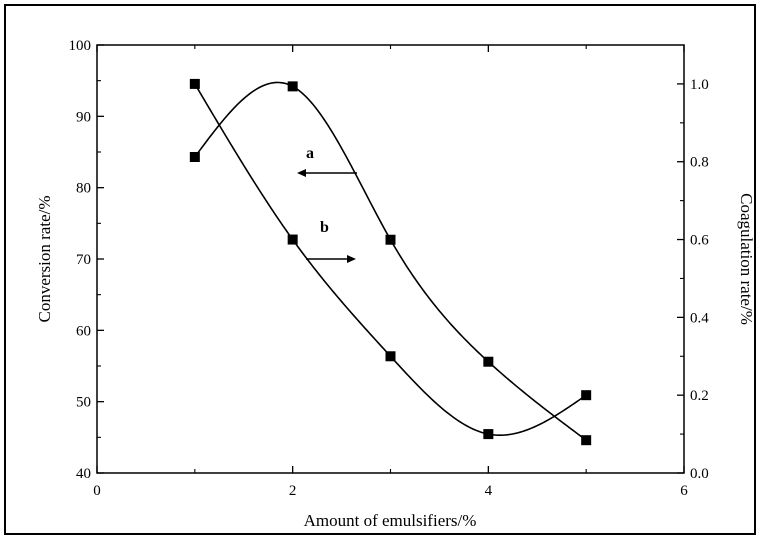 The height and width of the screenshot is (541, 764). What do you see at coordinates (83, 474) in the screenshot?
I see `y-tick-label: 40` at bounding box center [83, 474].